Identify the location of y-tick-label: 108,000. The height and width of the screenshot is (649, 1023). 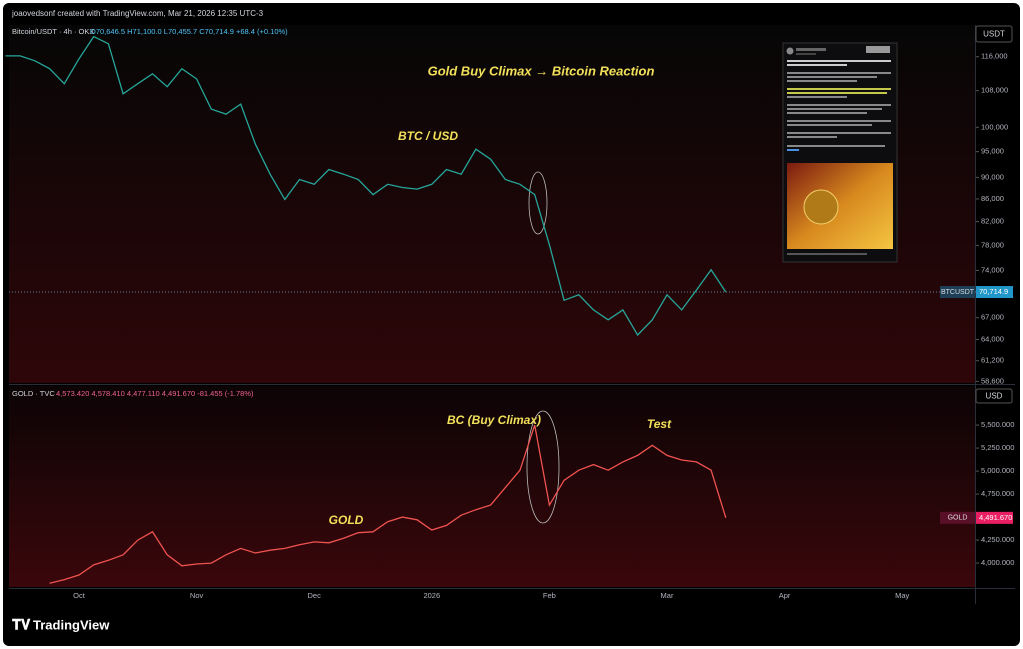
(994, 90).